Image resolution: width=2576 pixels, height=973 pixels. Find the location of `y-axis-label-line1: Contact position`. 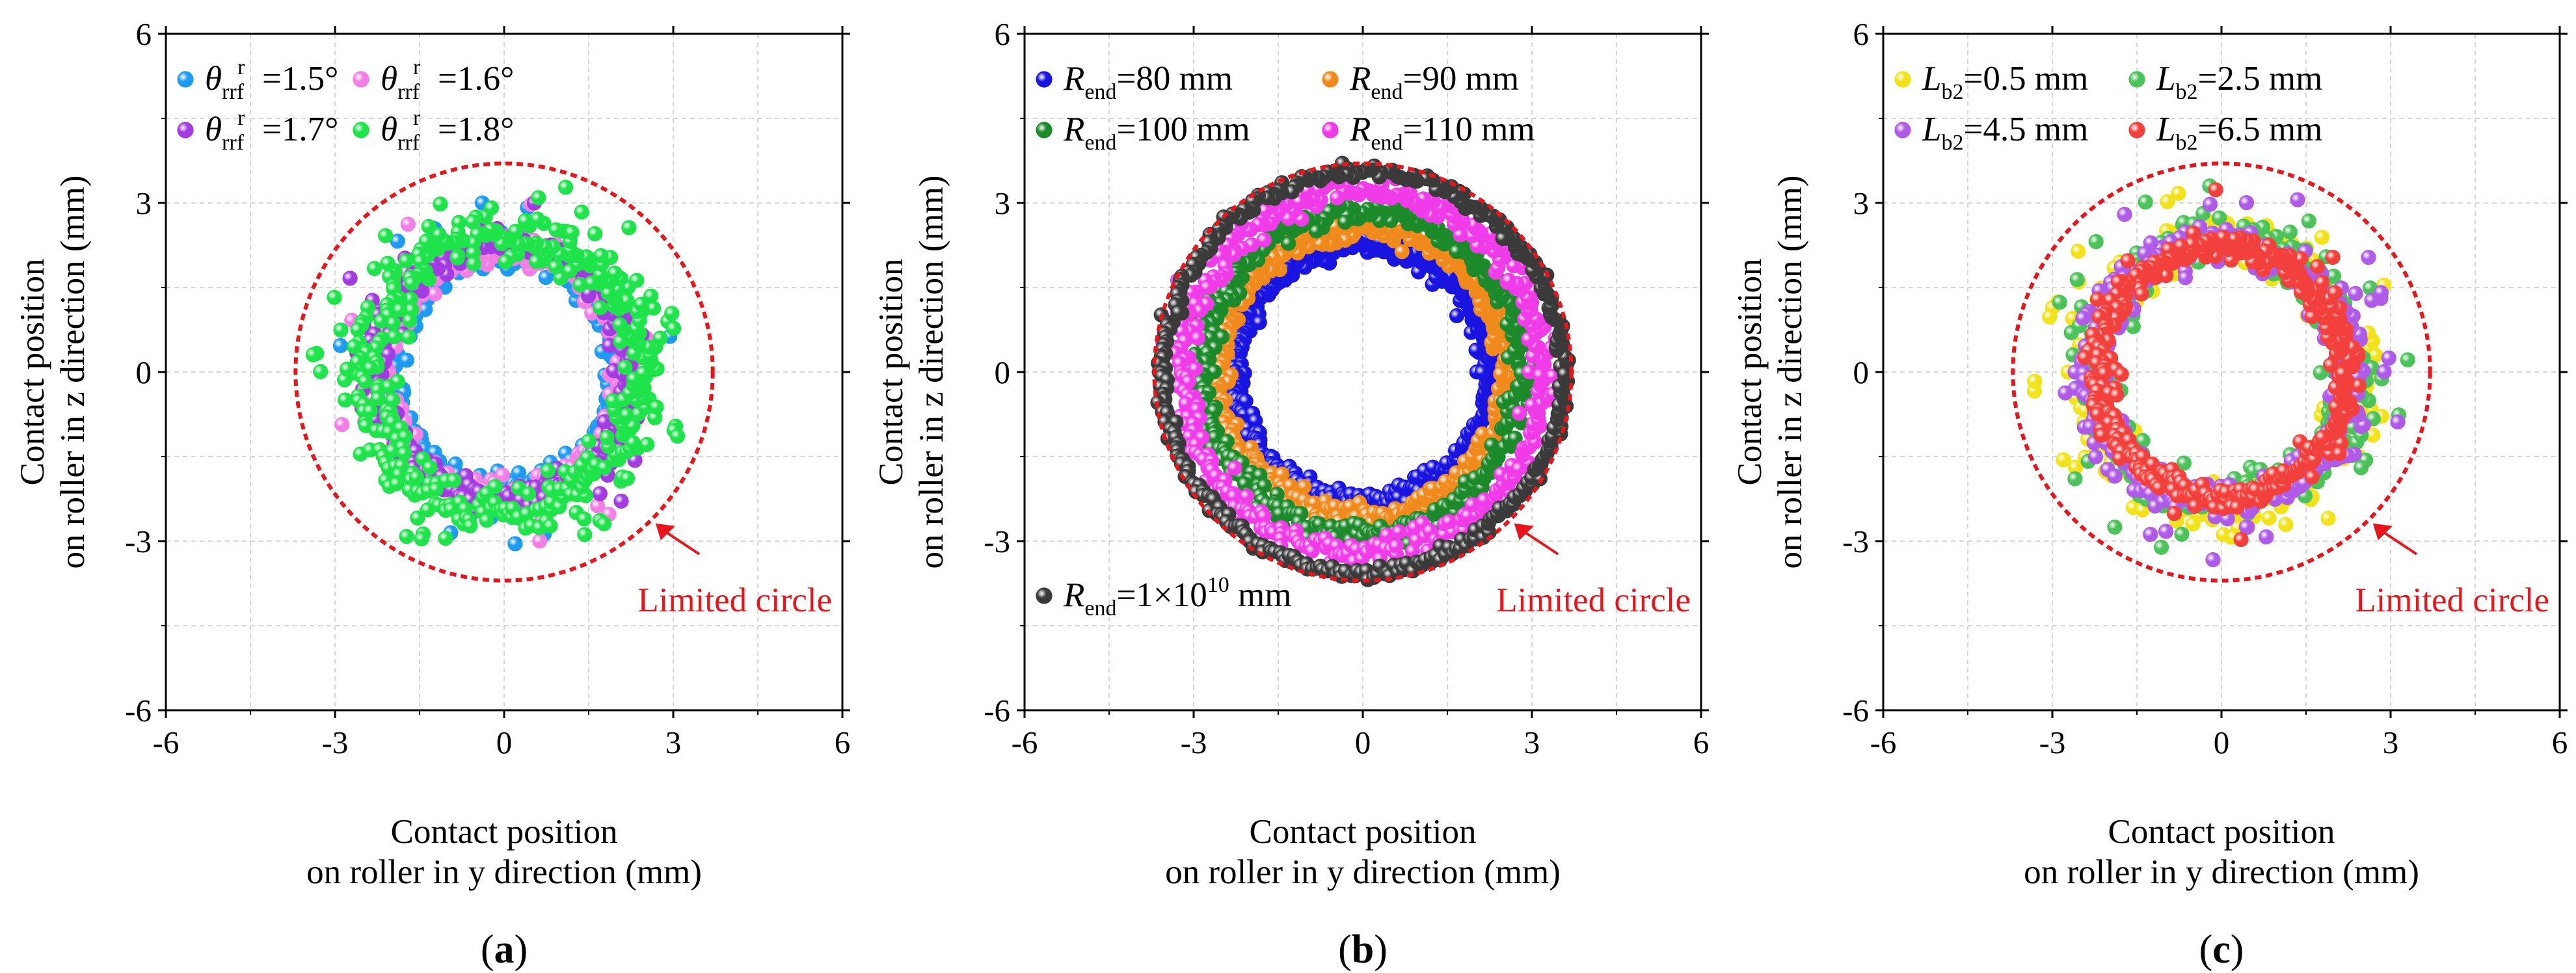

y-axis-label-line1: Contact position is located at coordinates (891, 373).